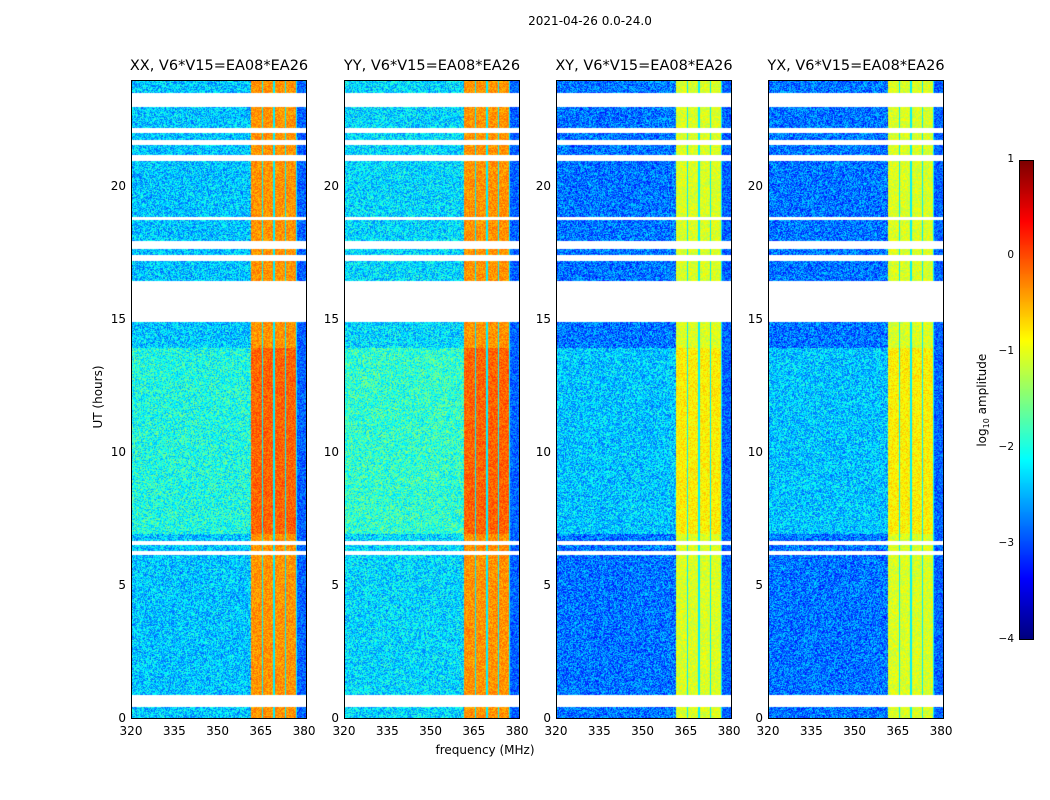 This screenshot has height=800, width=1050. What do you see at coordinates (1006, 447) in the screenshot?
I see `colorbar-tick-label: −2` at bounding box center [1006, 447].